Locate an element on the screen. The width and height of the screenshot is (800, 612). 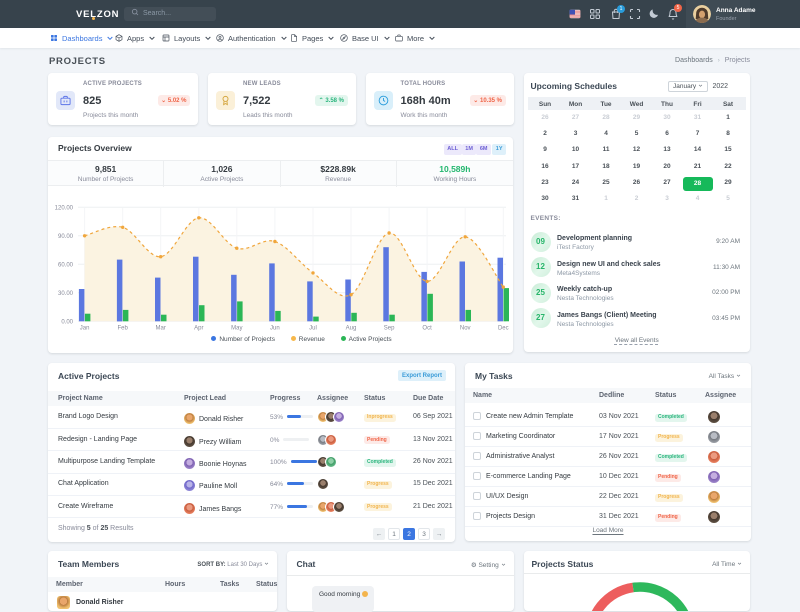
svg-text: Aug is located at coordinates (351, 329).